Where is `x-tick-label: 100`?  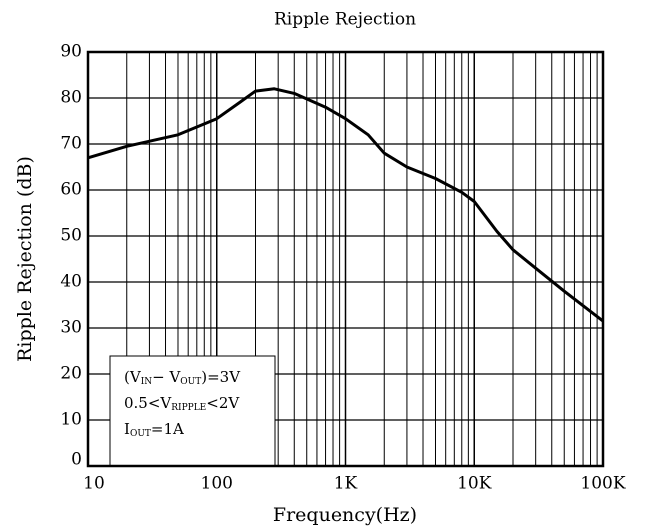
x-tick-label: 100 is located at coordinates (217, 484).